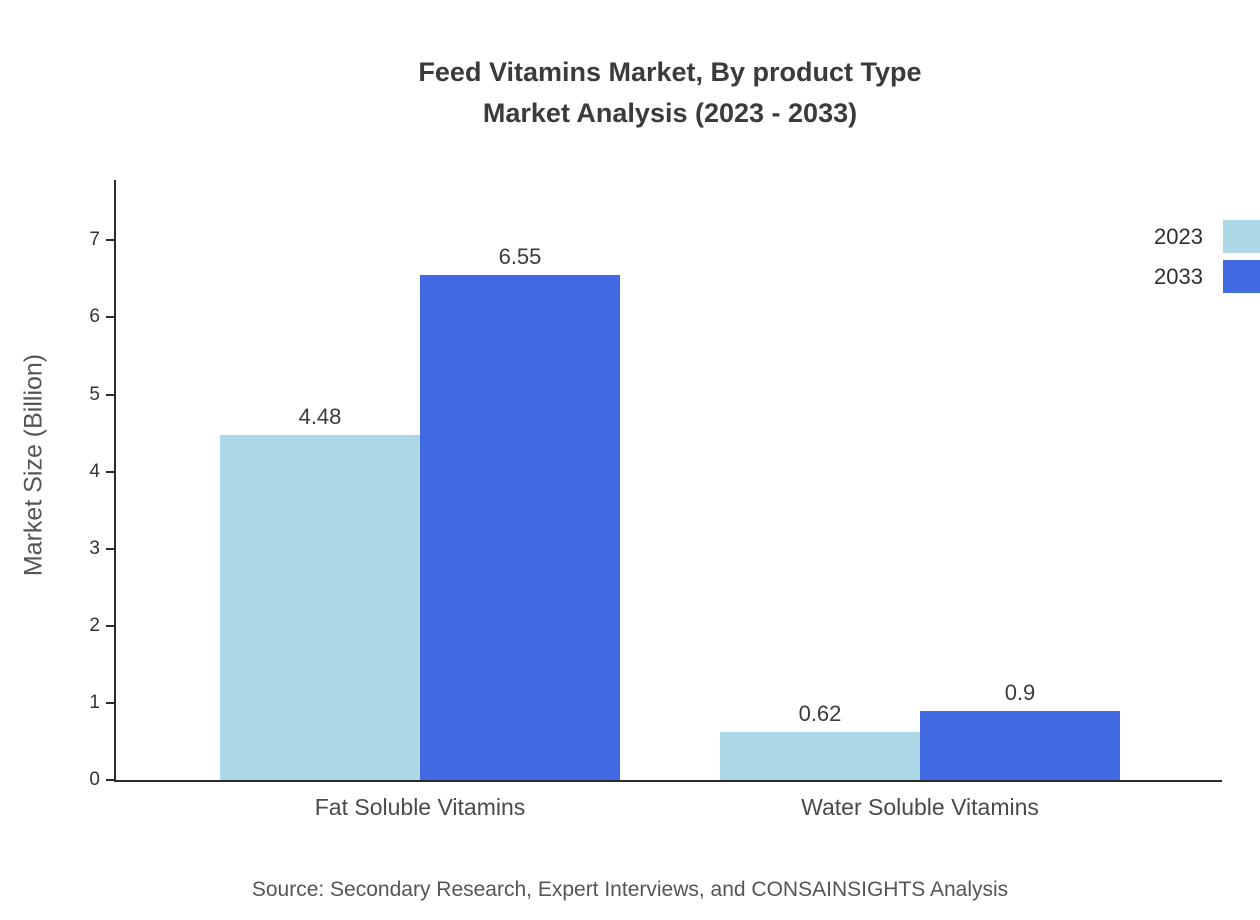 The height and width of the screenshot is (920, 1260). What do you see at coordinates (920, 807) in the screenshot?
I see `x-category-label: Water Soluble Vitamins` at bounding box center [920, 807].